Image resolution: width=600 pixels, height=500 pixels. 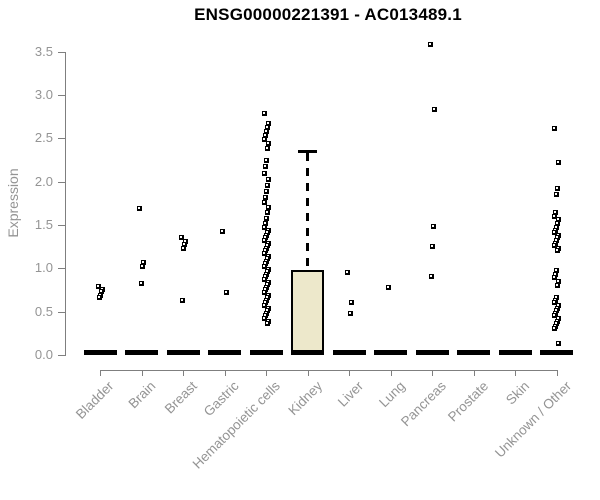 What do you see at coordinates (532, 419) in the screenshot?
I see `x-axis-category-label: Unknown / Other` at bounding box center [532, 419].